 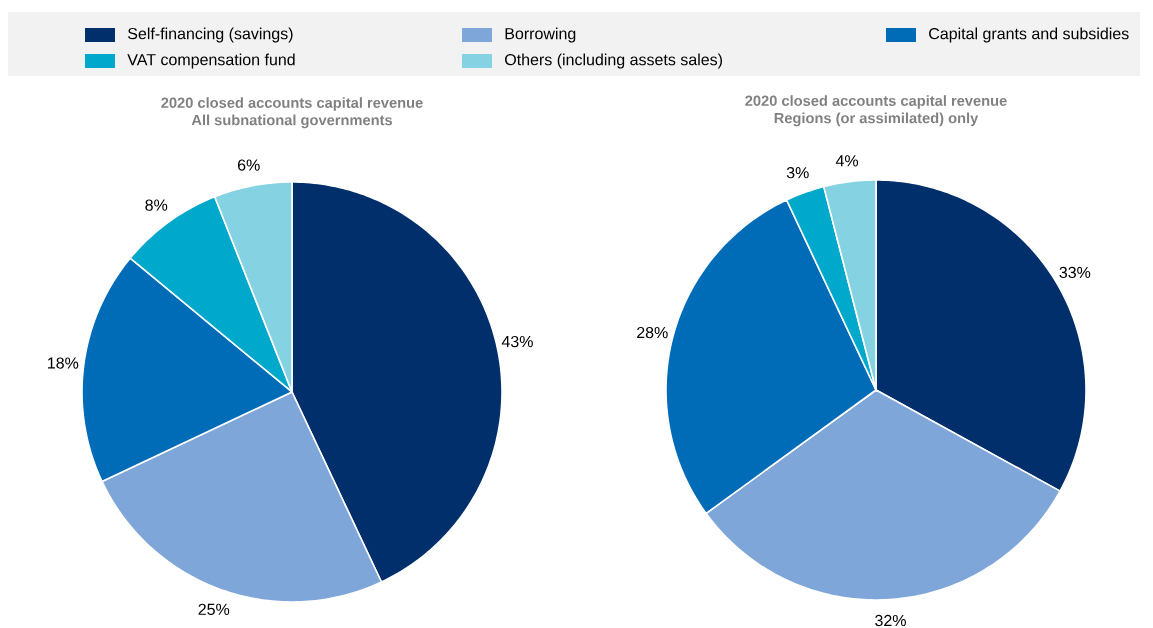 I want to click on data-label: 18%, so click(x=63, y=363).